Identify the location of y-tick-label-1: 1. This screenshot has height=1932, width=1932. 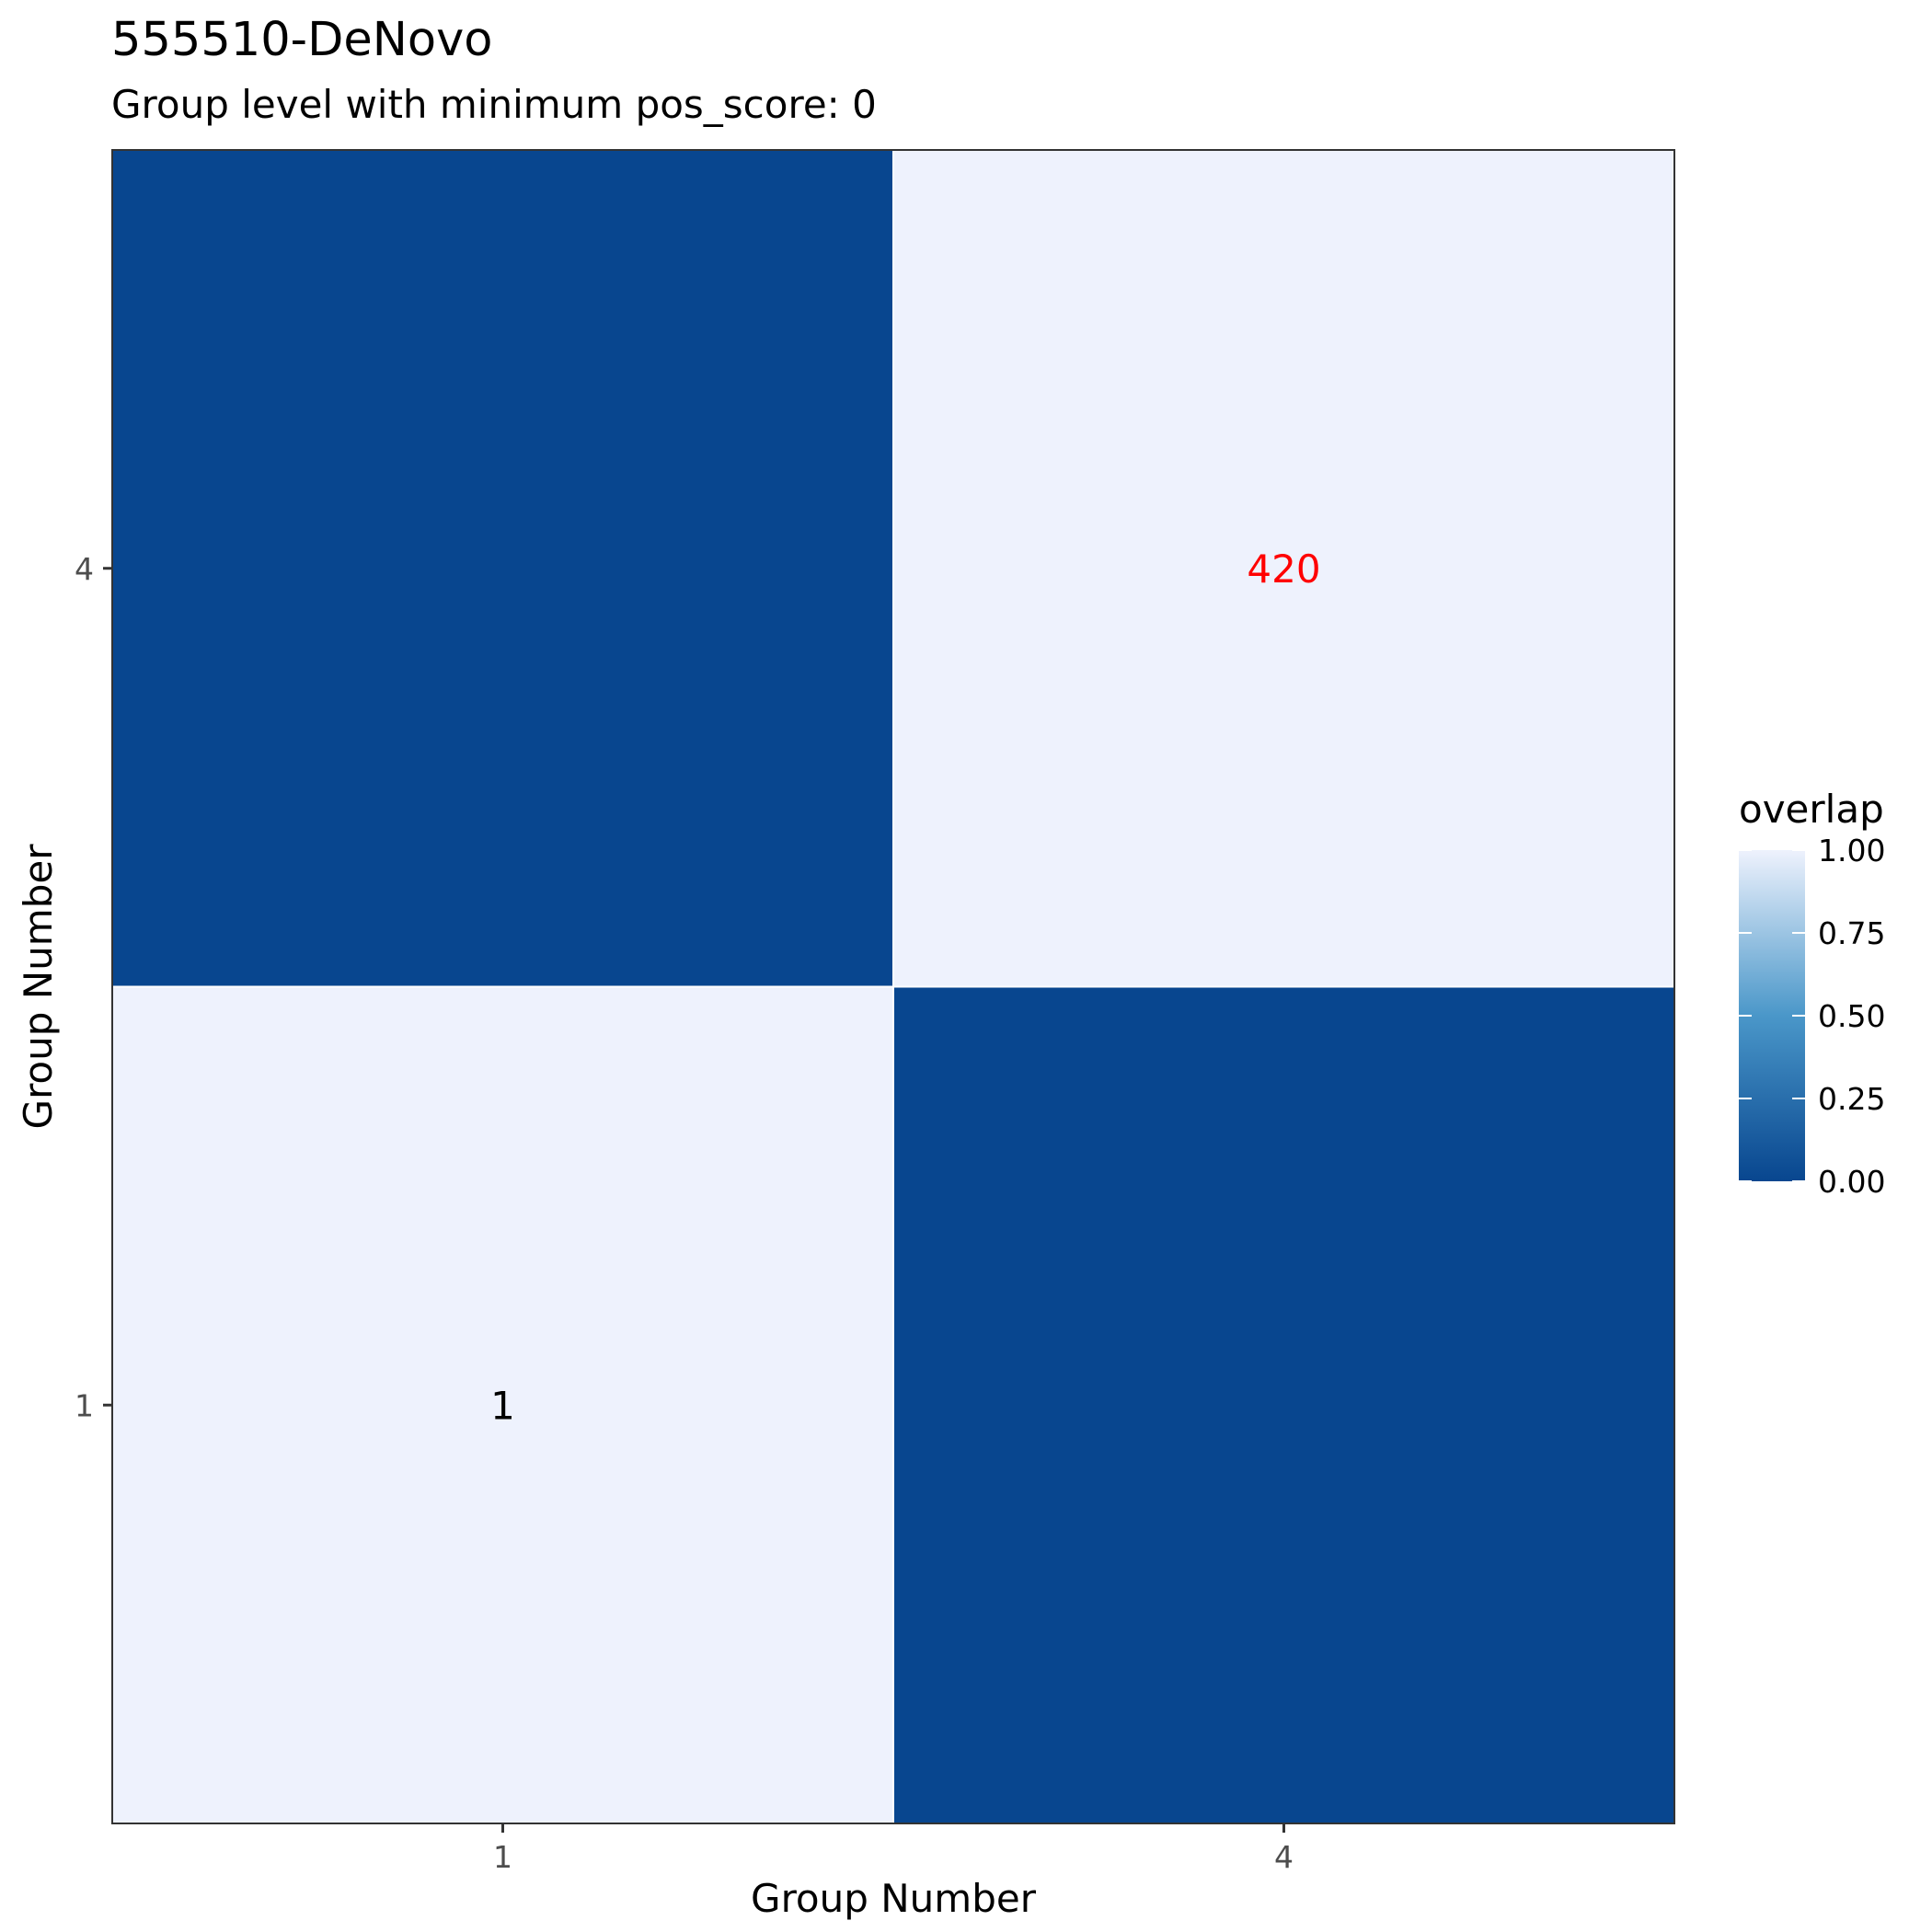
(84, 1405).